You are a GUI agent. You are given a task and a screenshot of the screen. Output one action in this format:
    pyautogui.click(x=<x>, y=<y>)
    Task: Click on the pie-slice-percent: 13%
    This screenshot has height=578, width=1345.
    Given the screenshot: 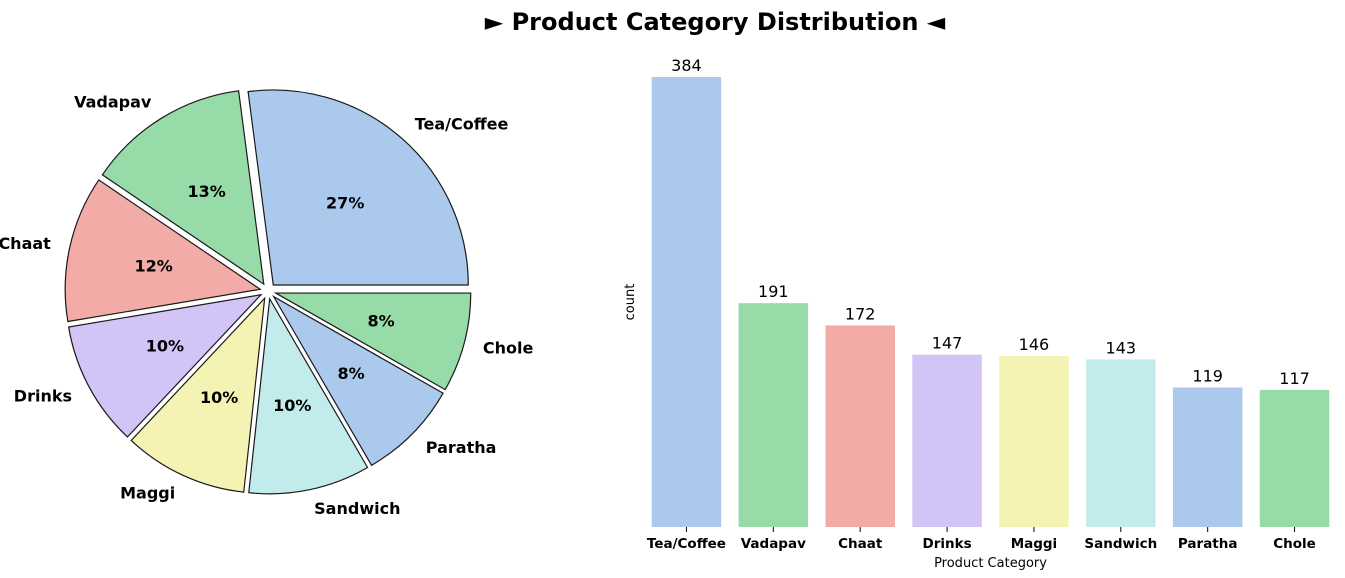 What is the action you would take?
    pyautogui.click(x=206, y=191)
    